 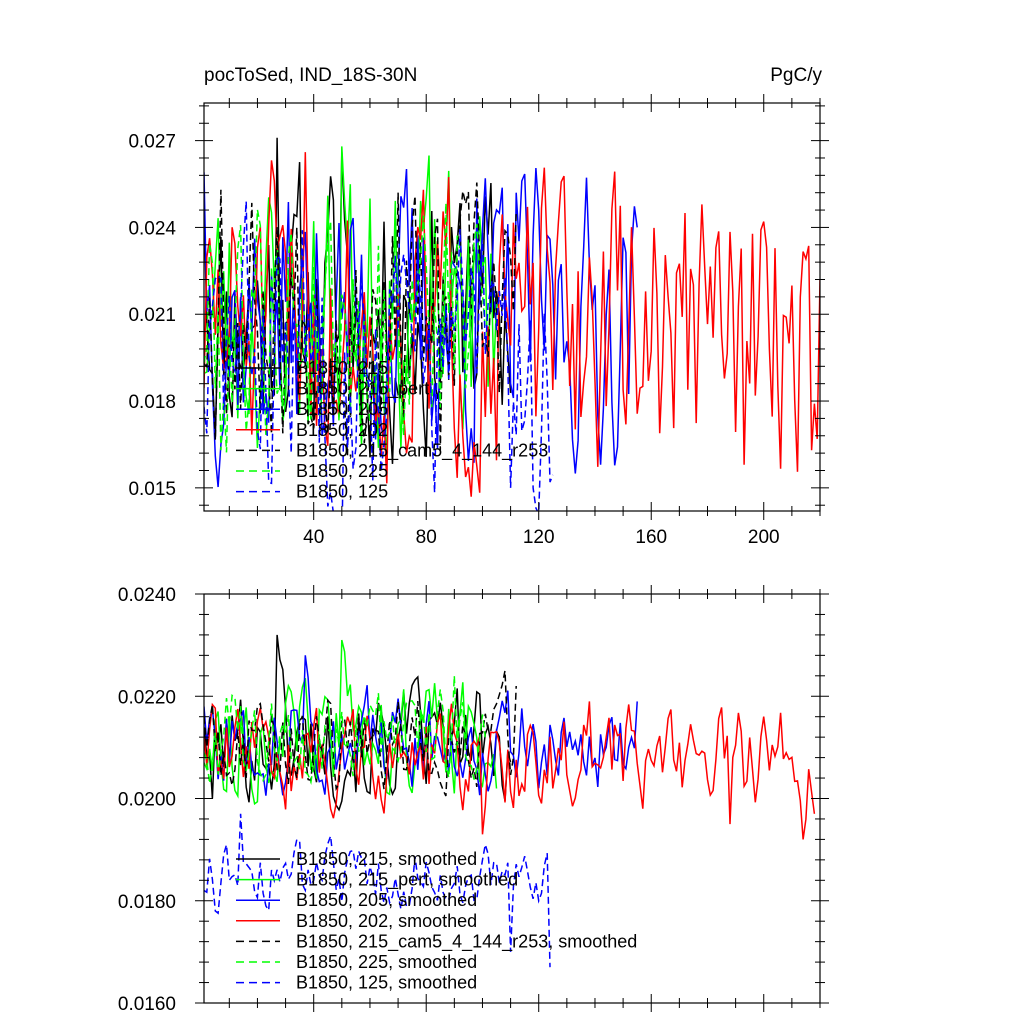 What do you see at coordinates (152, 228) in the screenshot?
I see `y-tick-label: 0.024` at bounding box center [152, 228].